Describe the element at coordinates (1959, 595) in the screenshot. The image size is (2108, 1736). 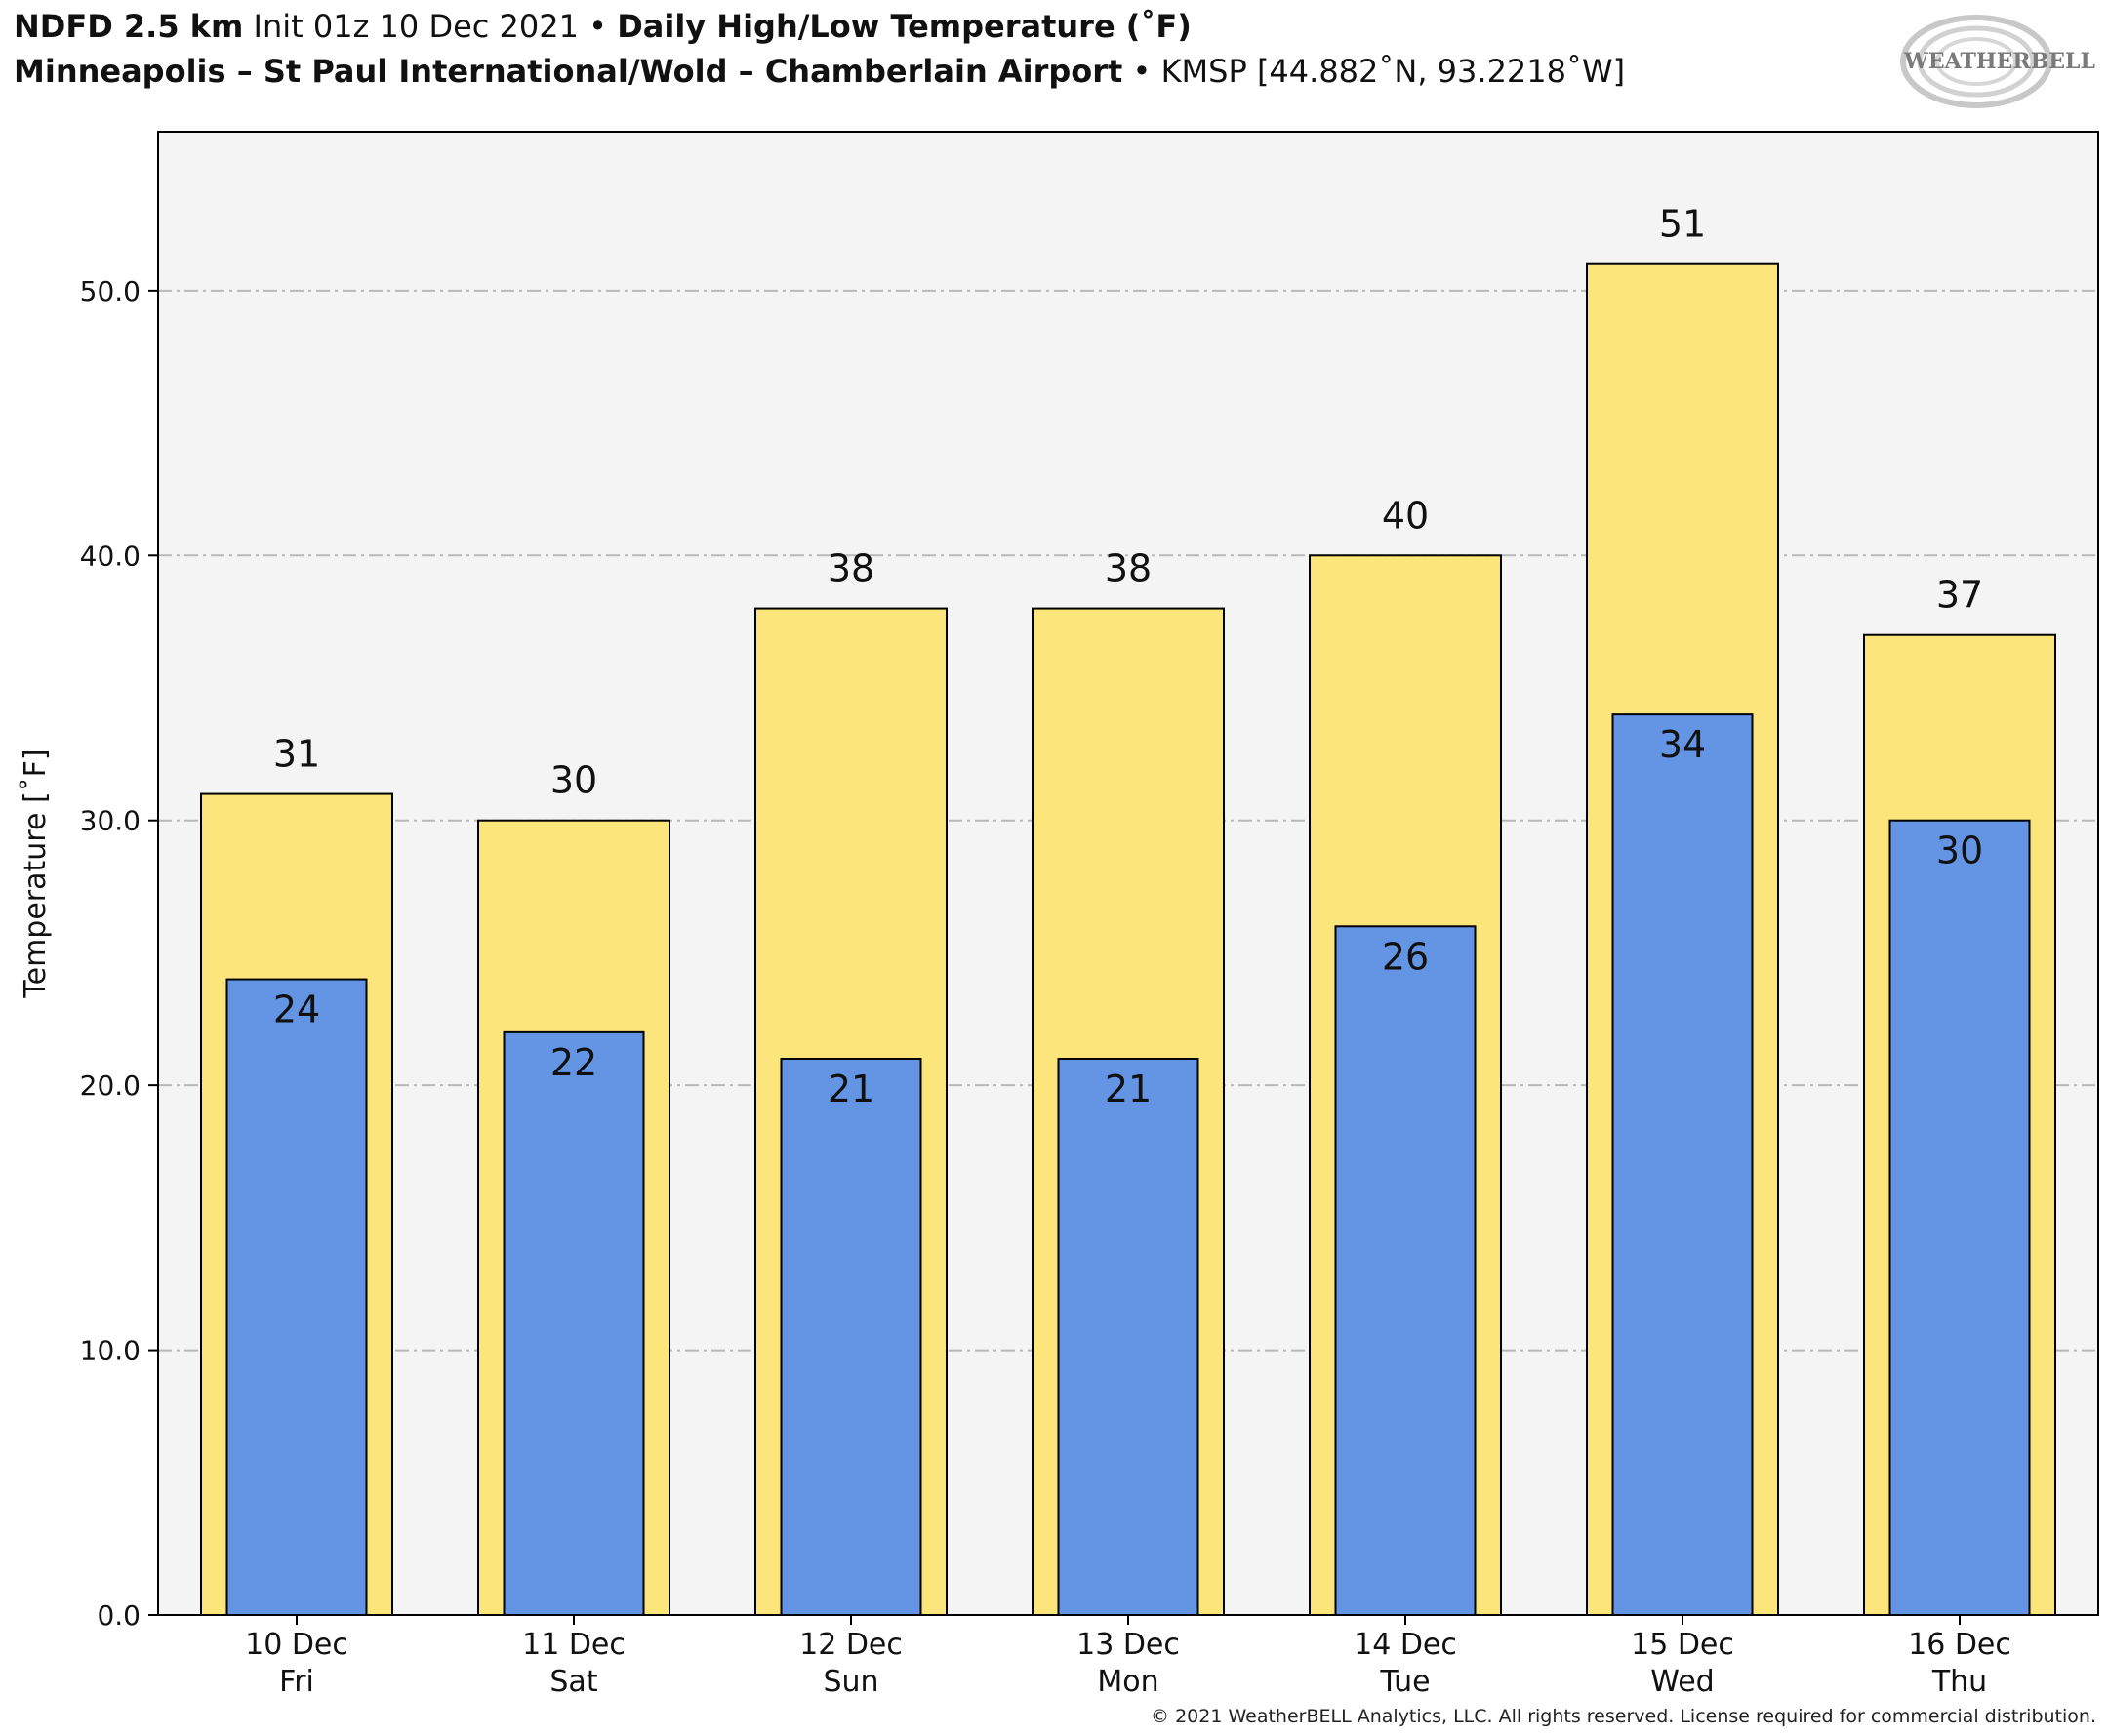
I see `high-value-label: 37` at that location.